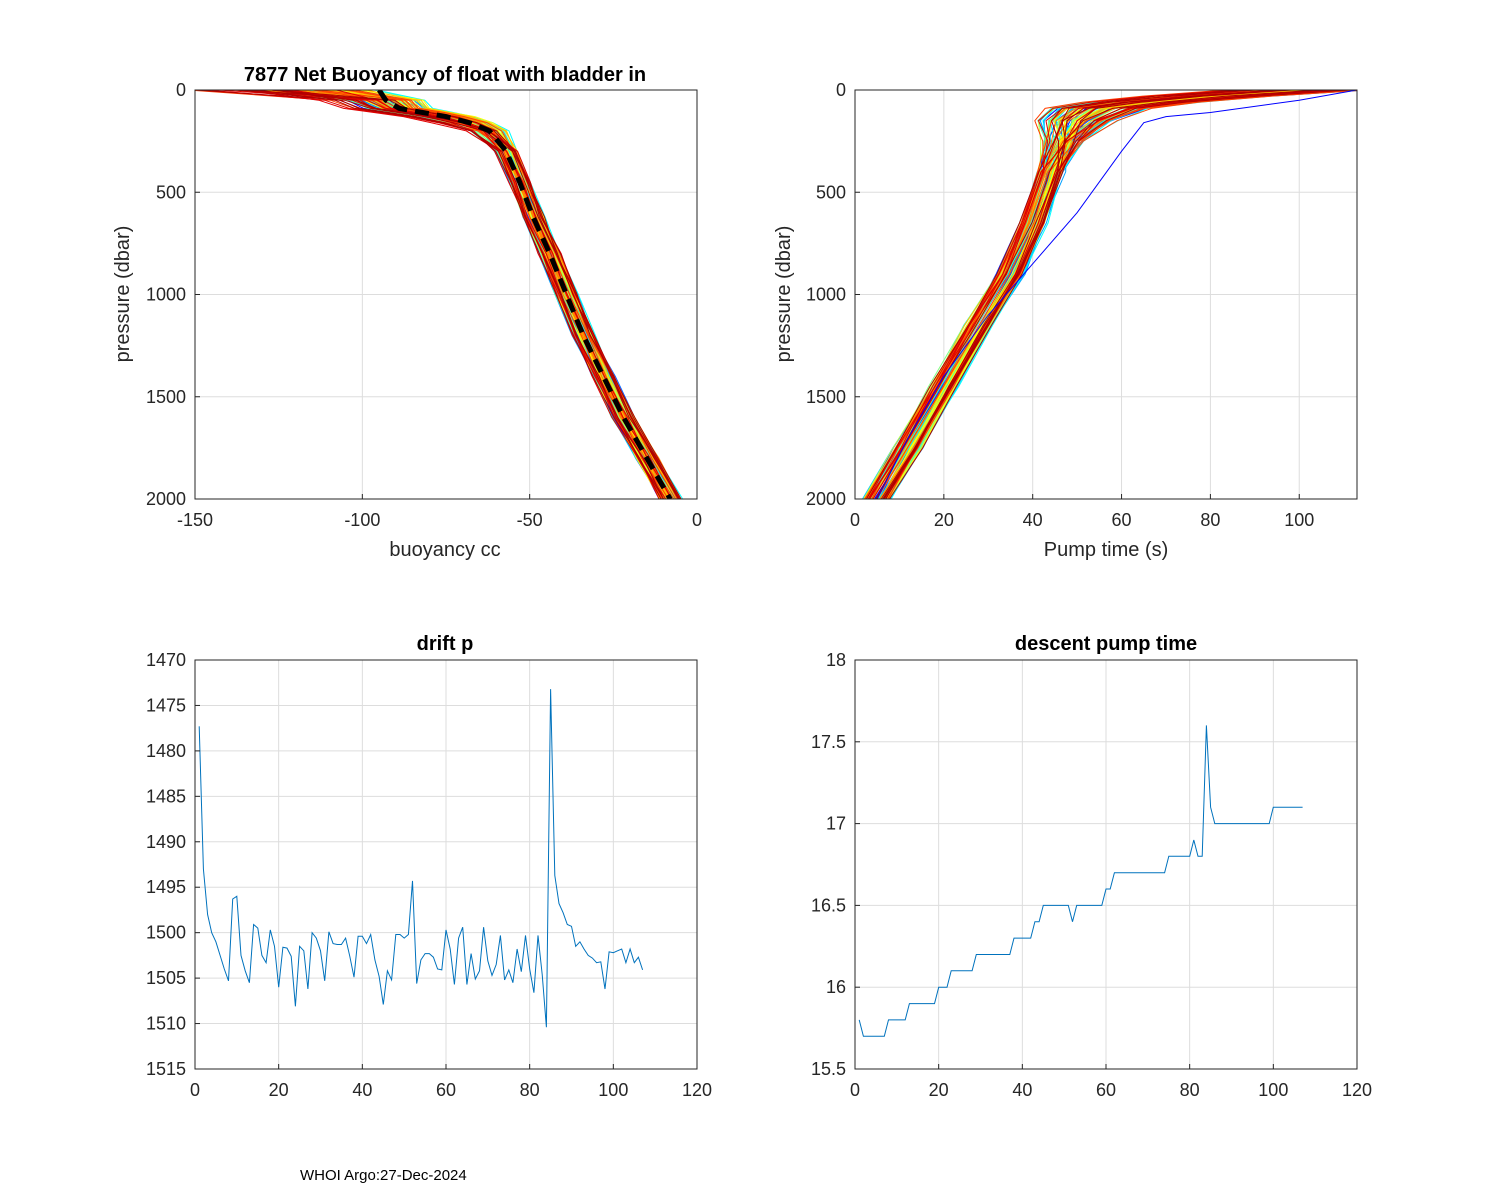 The height and width of the screenshot is (1200, 1500). What do you see at coordinates (939, 1090) in the screenshot?
I see `descent-xtick-label: 20` at bounding box center [939, 1090].